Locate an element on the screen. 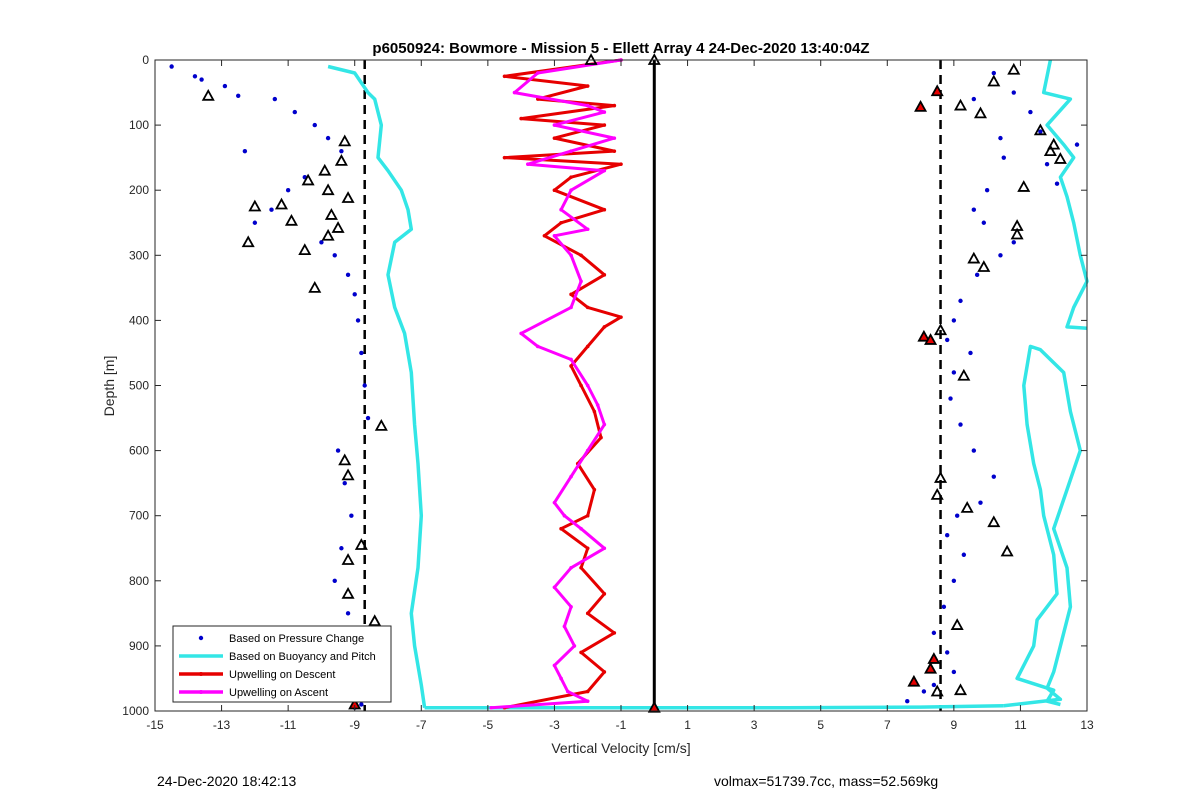 The height and width of the screenshot is (804, 1200). legend-entry-label: Upwelling on Descent is located at coordinates (282, 675).